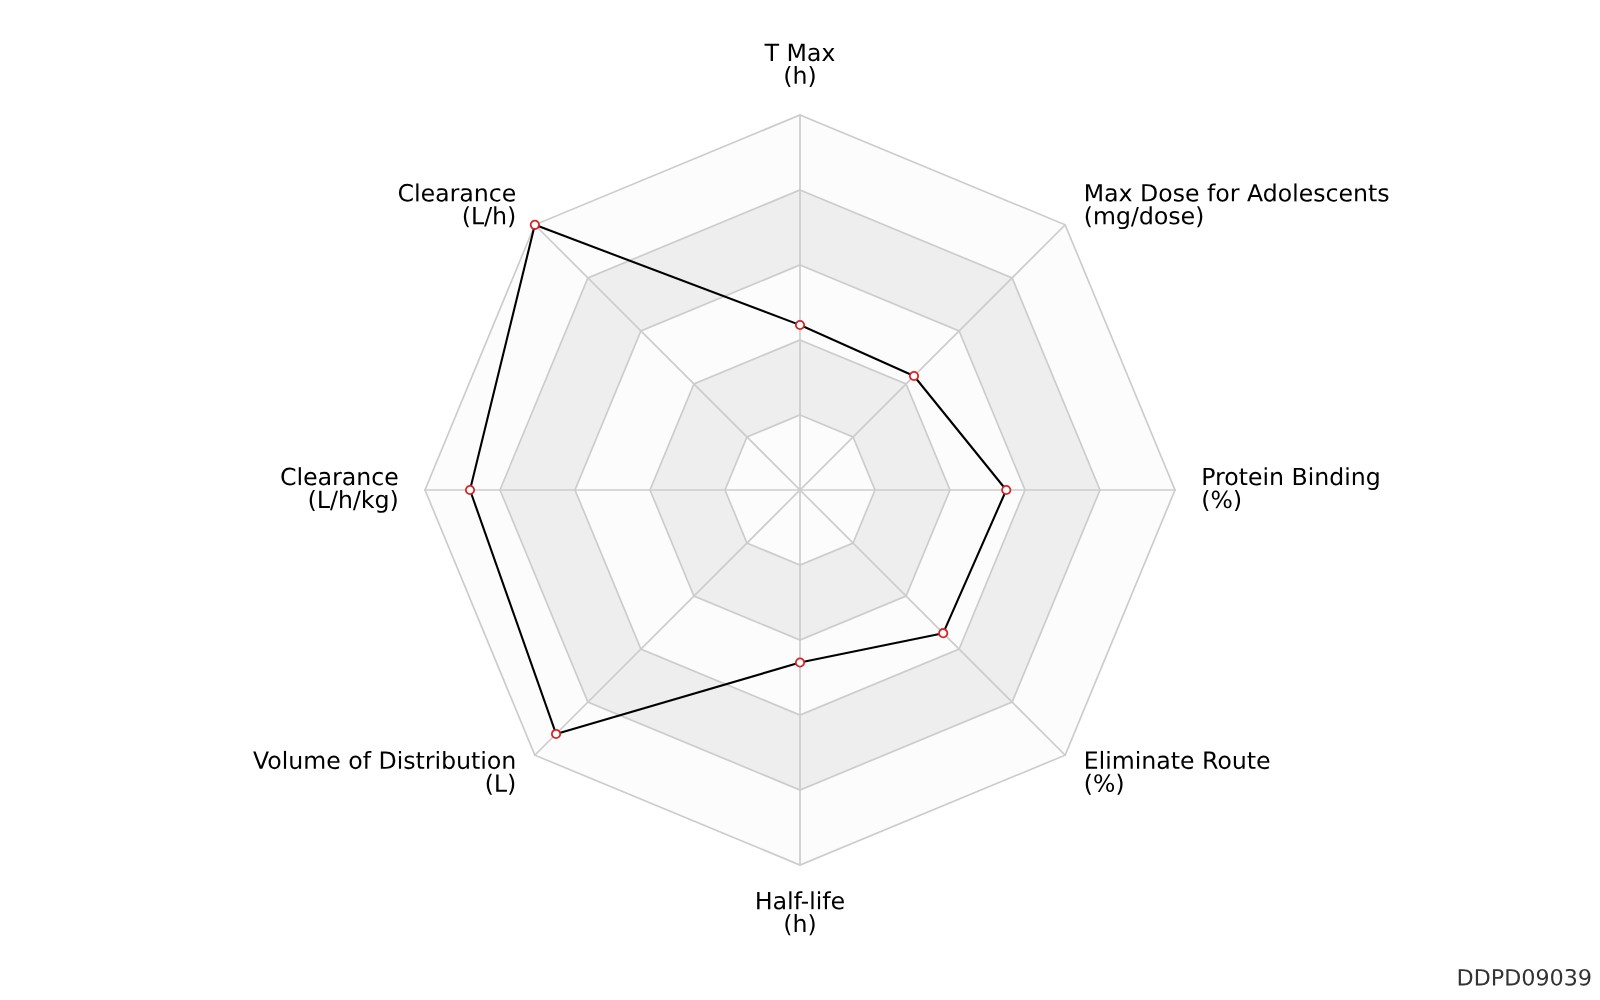  Describe the element at coordinates (800, 913) in the screenshot. I see `spoke-label: Half-life (h)` at that location.